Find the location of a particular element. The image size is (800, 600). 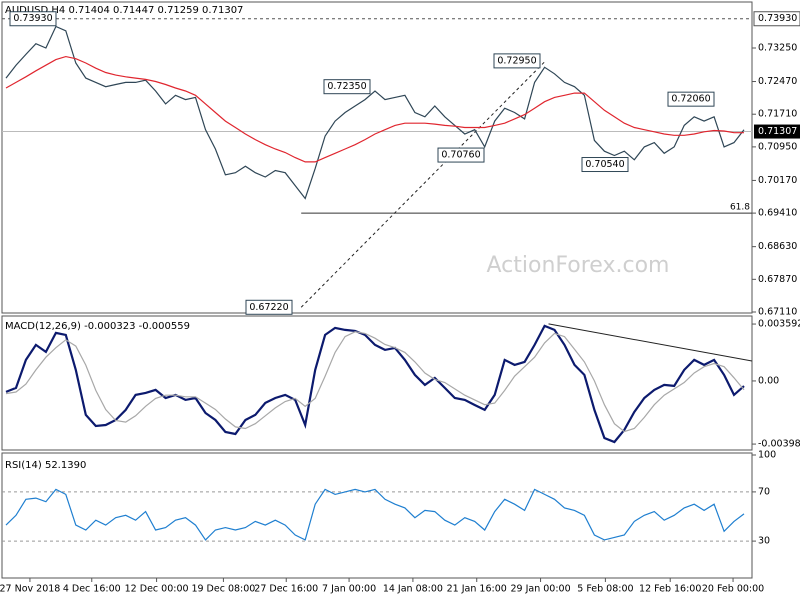

x-tick-label: 12 Dec 00:00 is located at coordinates (157, 589).